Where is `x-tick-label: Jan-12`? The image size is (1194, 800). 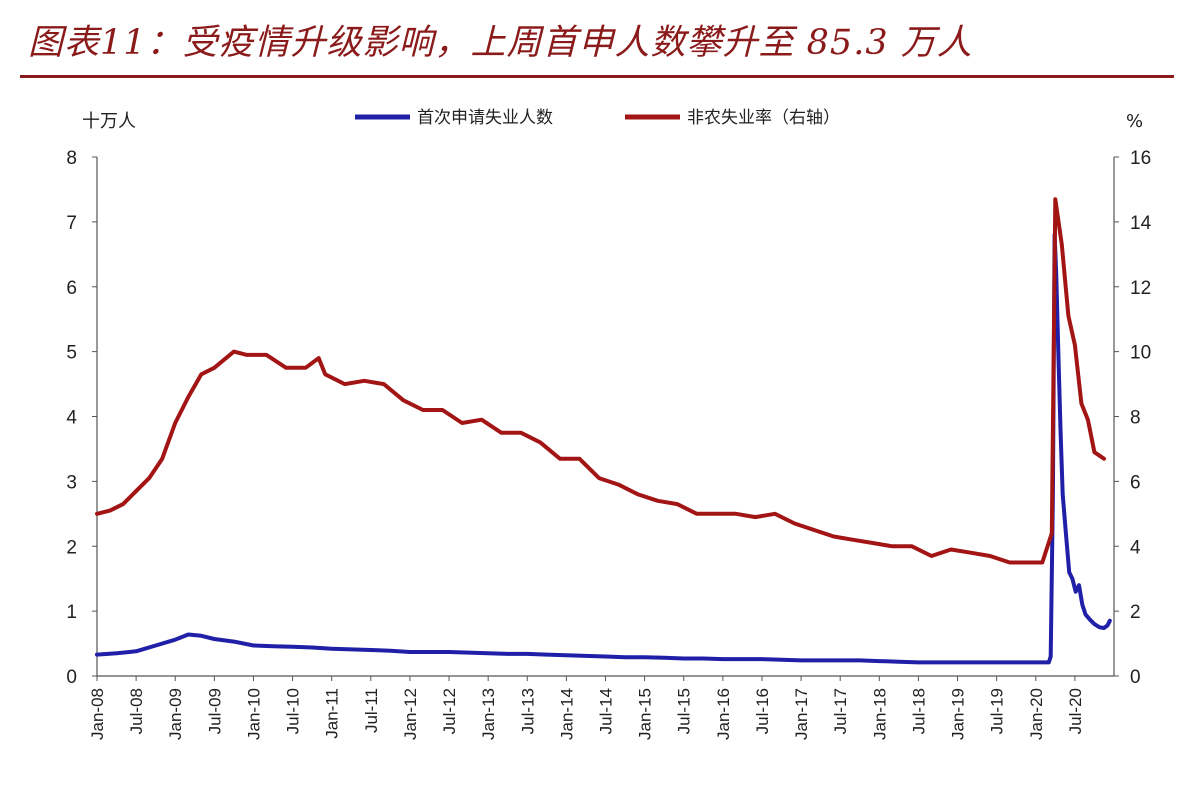
x-tick-label: Jan-12 is located at coordinates (410, 714).